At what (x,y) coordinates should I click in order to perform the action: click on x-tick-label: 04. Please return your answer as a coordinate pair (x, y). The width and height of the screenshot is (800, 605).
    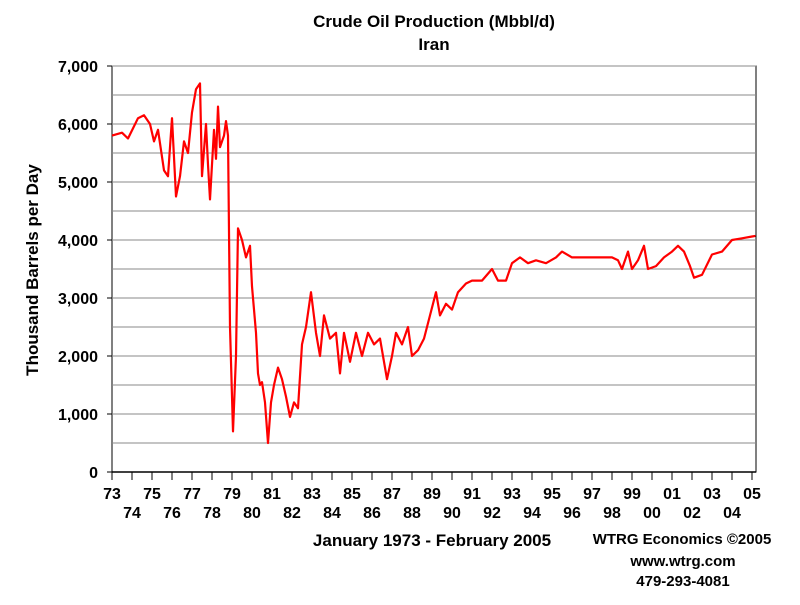
    Looking at the image, I should click on (732, 513).